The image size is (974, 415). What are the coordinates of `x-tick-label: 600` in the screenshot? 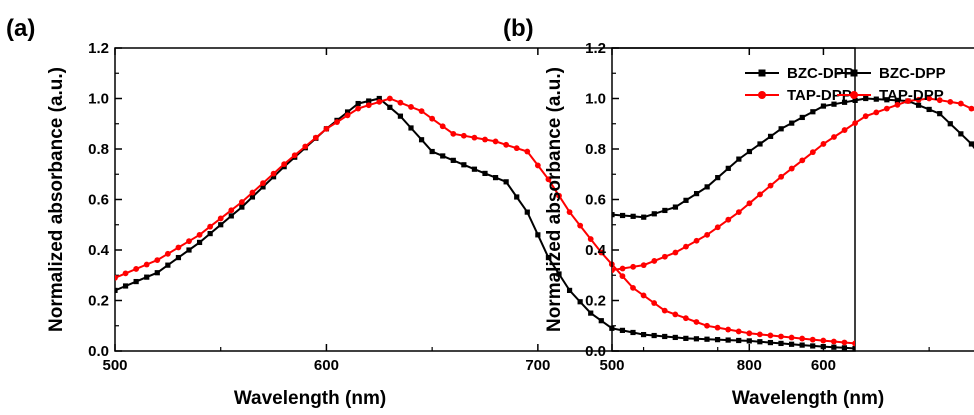 It's located at (326, 365).